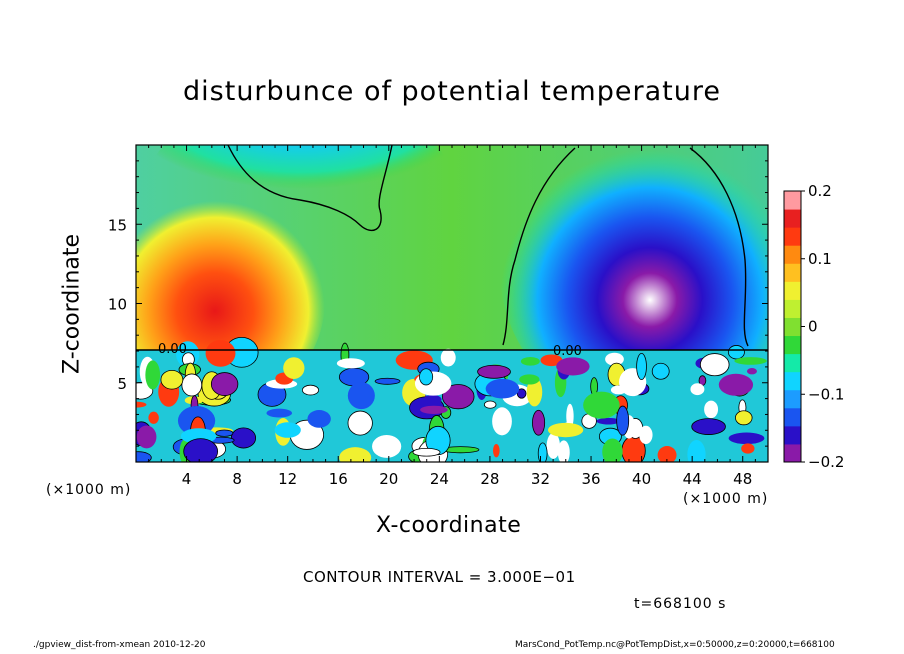 This screenshot has width=904, height=654. What do you see at coordinates (489, 479) in the screenshot?
I see `x-tick-label: 28` at bounding box center [489, 479].